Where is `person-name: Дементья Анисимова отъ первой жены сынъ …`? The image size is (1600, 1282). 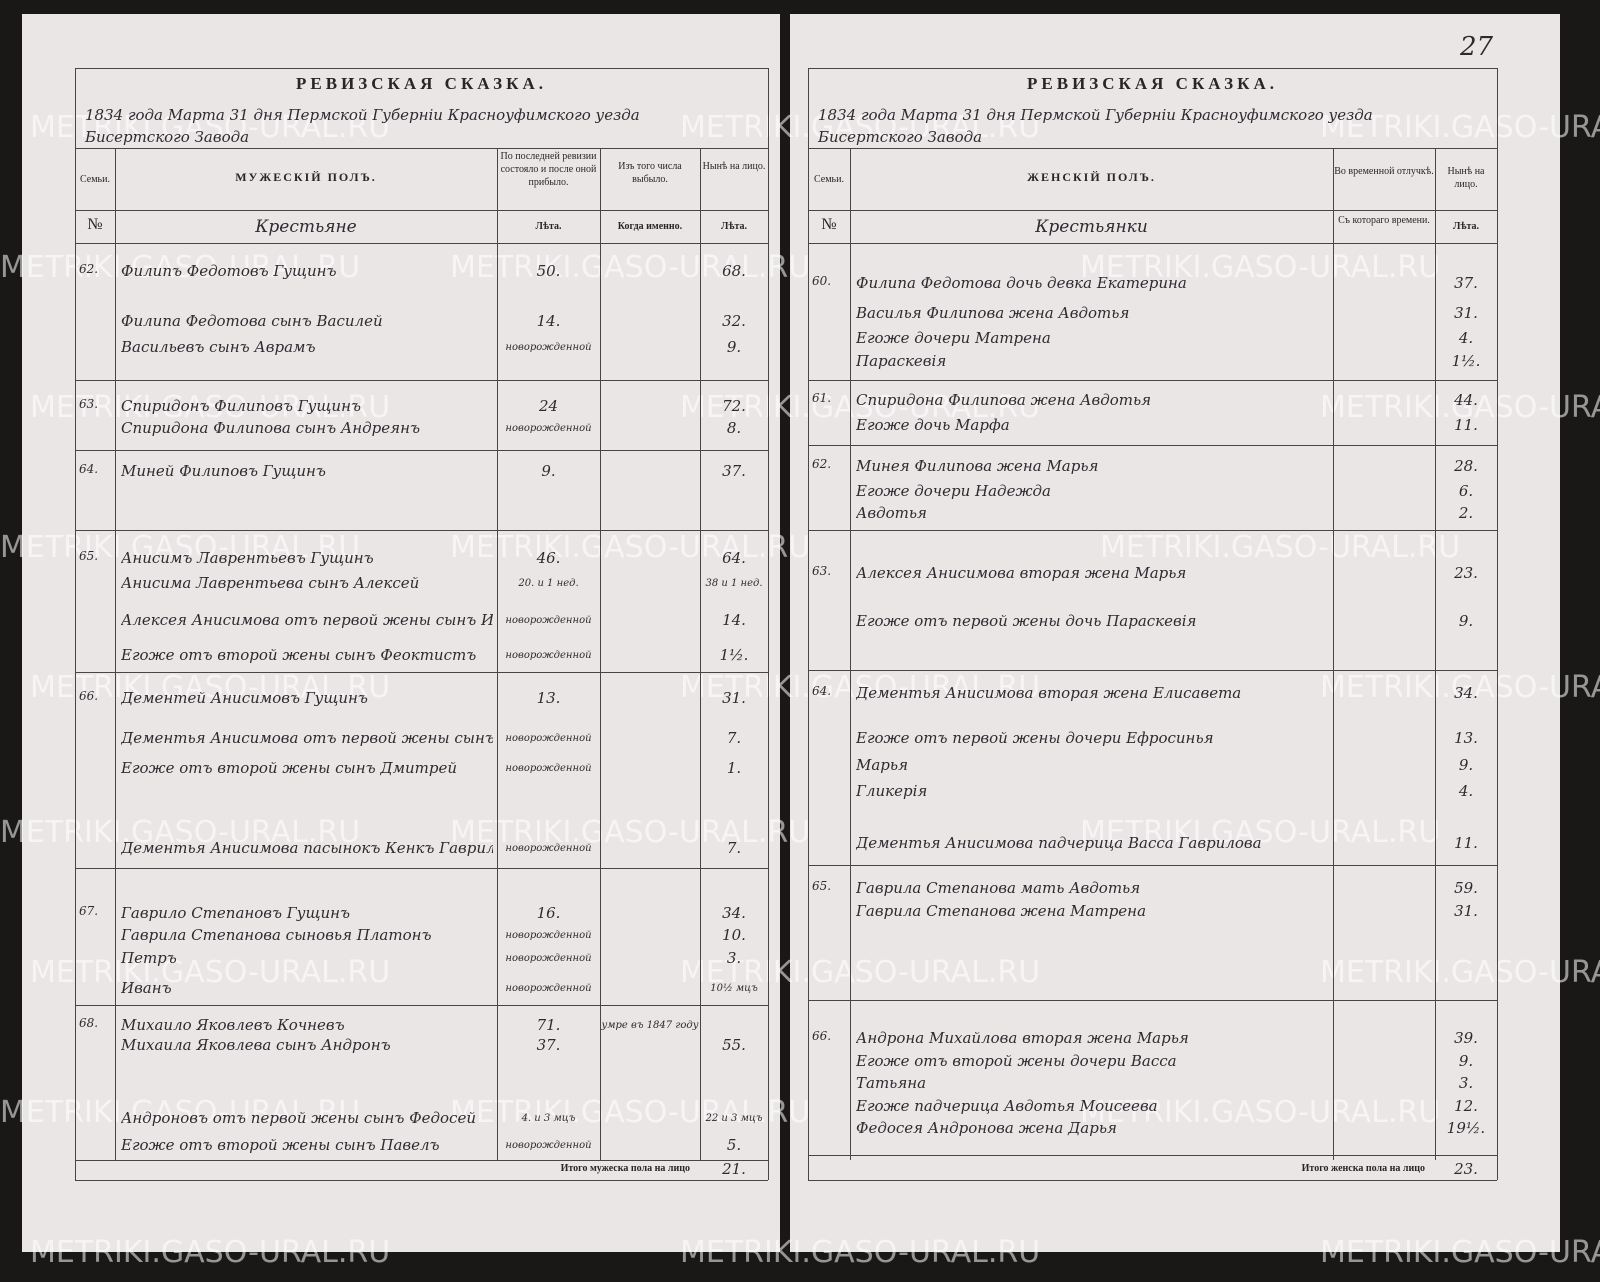
person-name: Дементья Анисимова отъ первой жены сынъ … is located at coordinates (307, 738).